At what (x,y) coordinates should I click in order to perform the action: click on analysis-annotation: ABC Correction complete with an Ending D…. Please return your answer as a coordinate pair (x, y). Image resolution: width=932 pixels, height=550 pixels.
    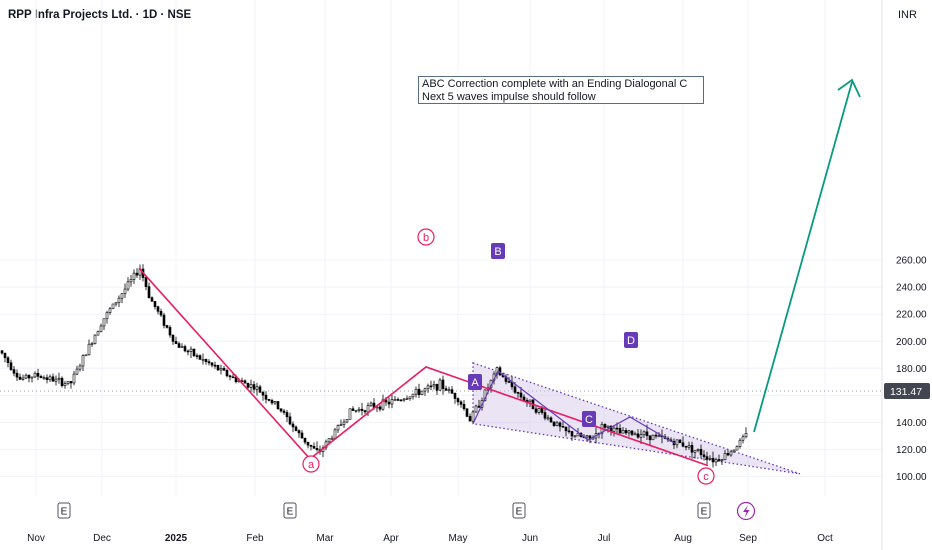
    Looking at the image, I should click on (561, 90).